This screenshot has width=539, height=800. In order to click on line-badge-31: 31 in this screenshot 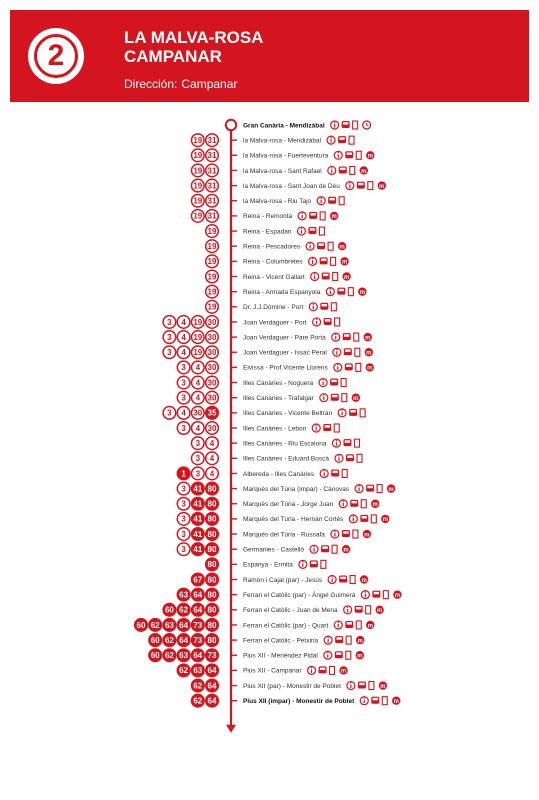, I will do `click(212, 140)`.